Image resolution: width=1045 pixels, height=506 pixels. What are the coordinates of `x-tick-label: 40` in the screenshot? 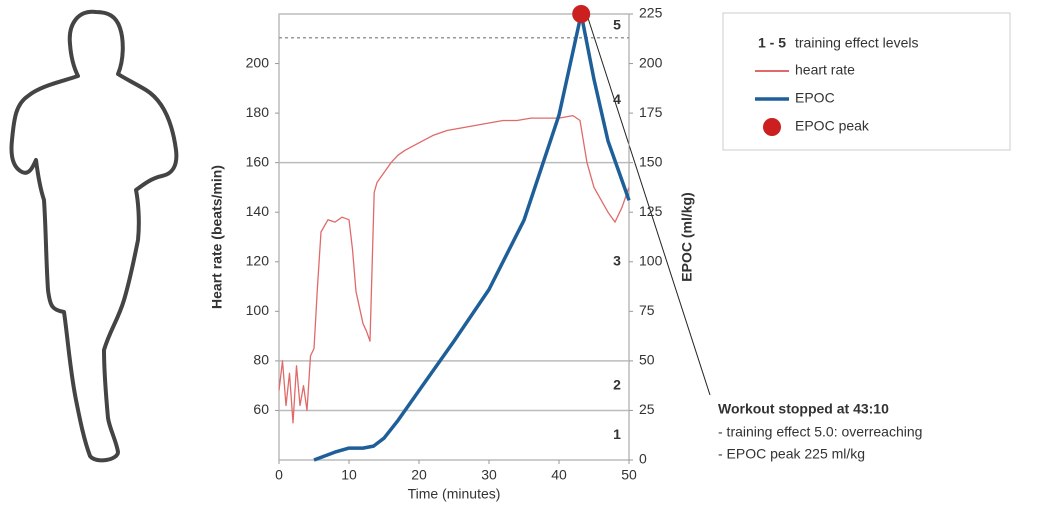 It's located at (559, 475).